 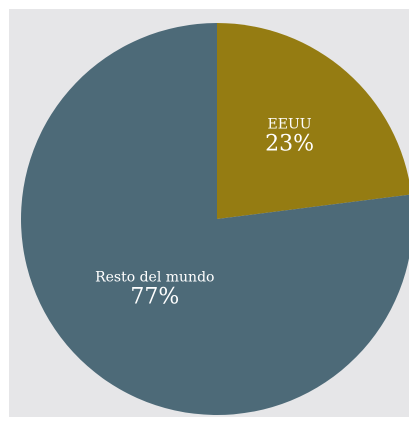 I want to click on slice-label-eeuu: EEUU, so click(x=290, y=125).